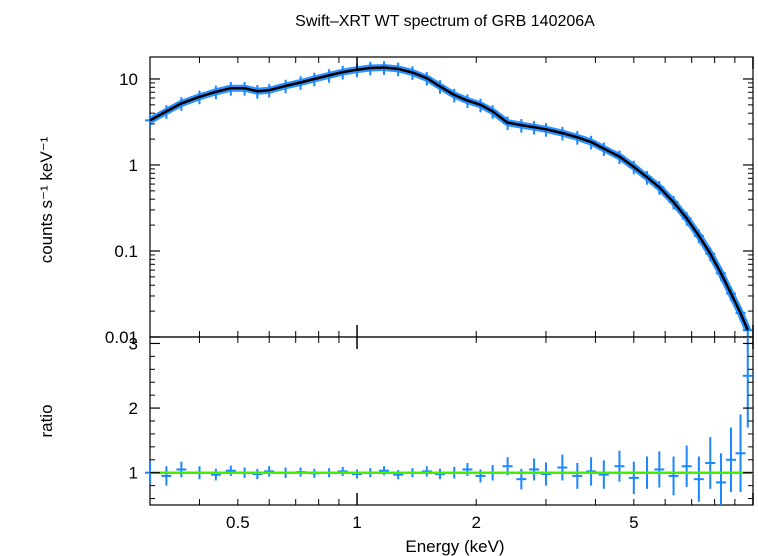 This screenshot has width=758, height=556. Describe the element at coordinates (128, 79) in the screenshot. I see `spectrum-y-tick-label: 10` at that location.